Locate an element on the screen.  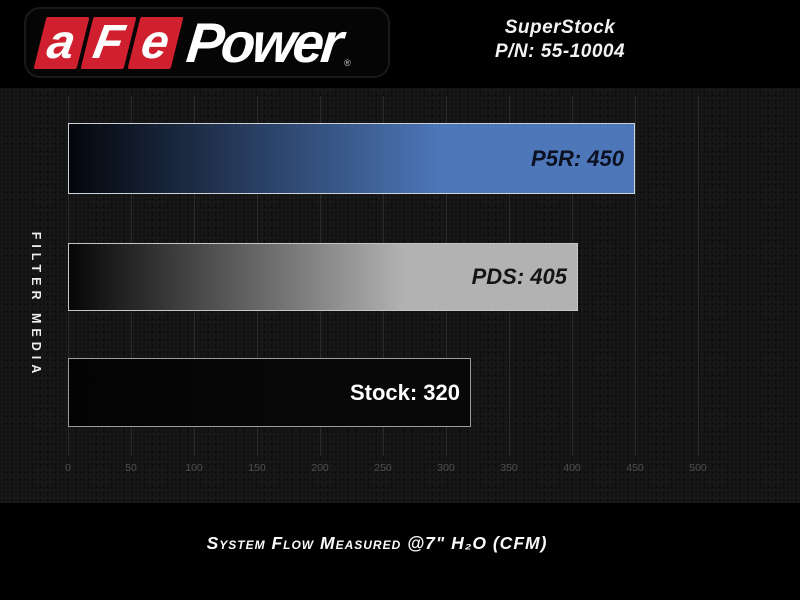
bar-label-p5r: P5R: 450 is located at coordinates (577, 158).